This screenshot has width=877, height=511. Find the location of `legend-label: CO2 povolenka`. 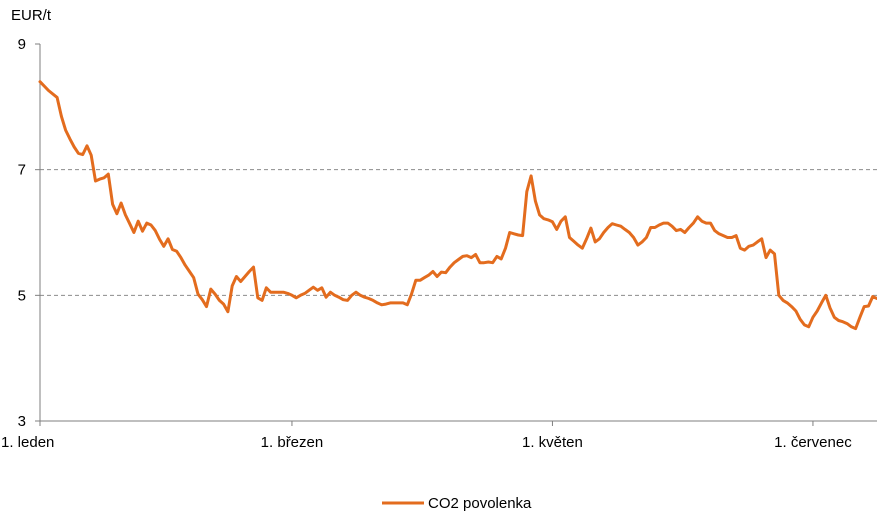

legend-label: CO2 povolenka is located at coordinates (480, 503).